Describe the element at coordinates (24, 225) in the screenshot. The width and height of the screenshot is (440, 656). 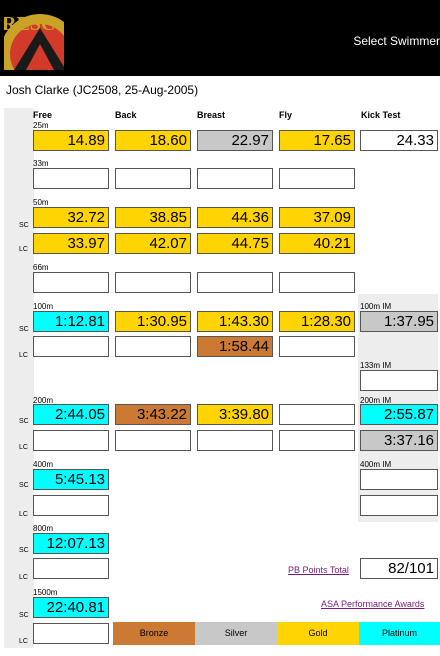
I see `label-sc-50: SC` at that location.